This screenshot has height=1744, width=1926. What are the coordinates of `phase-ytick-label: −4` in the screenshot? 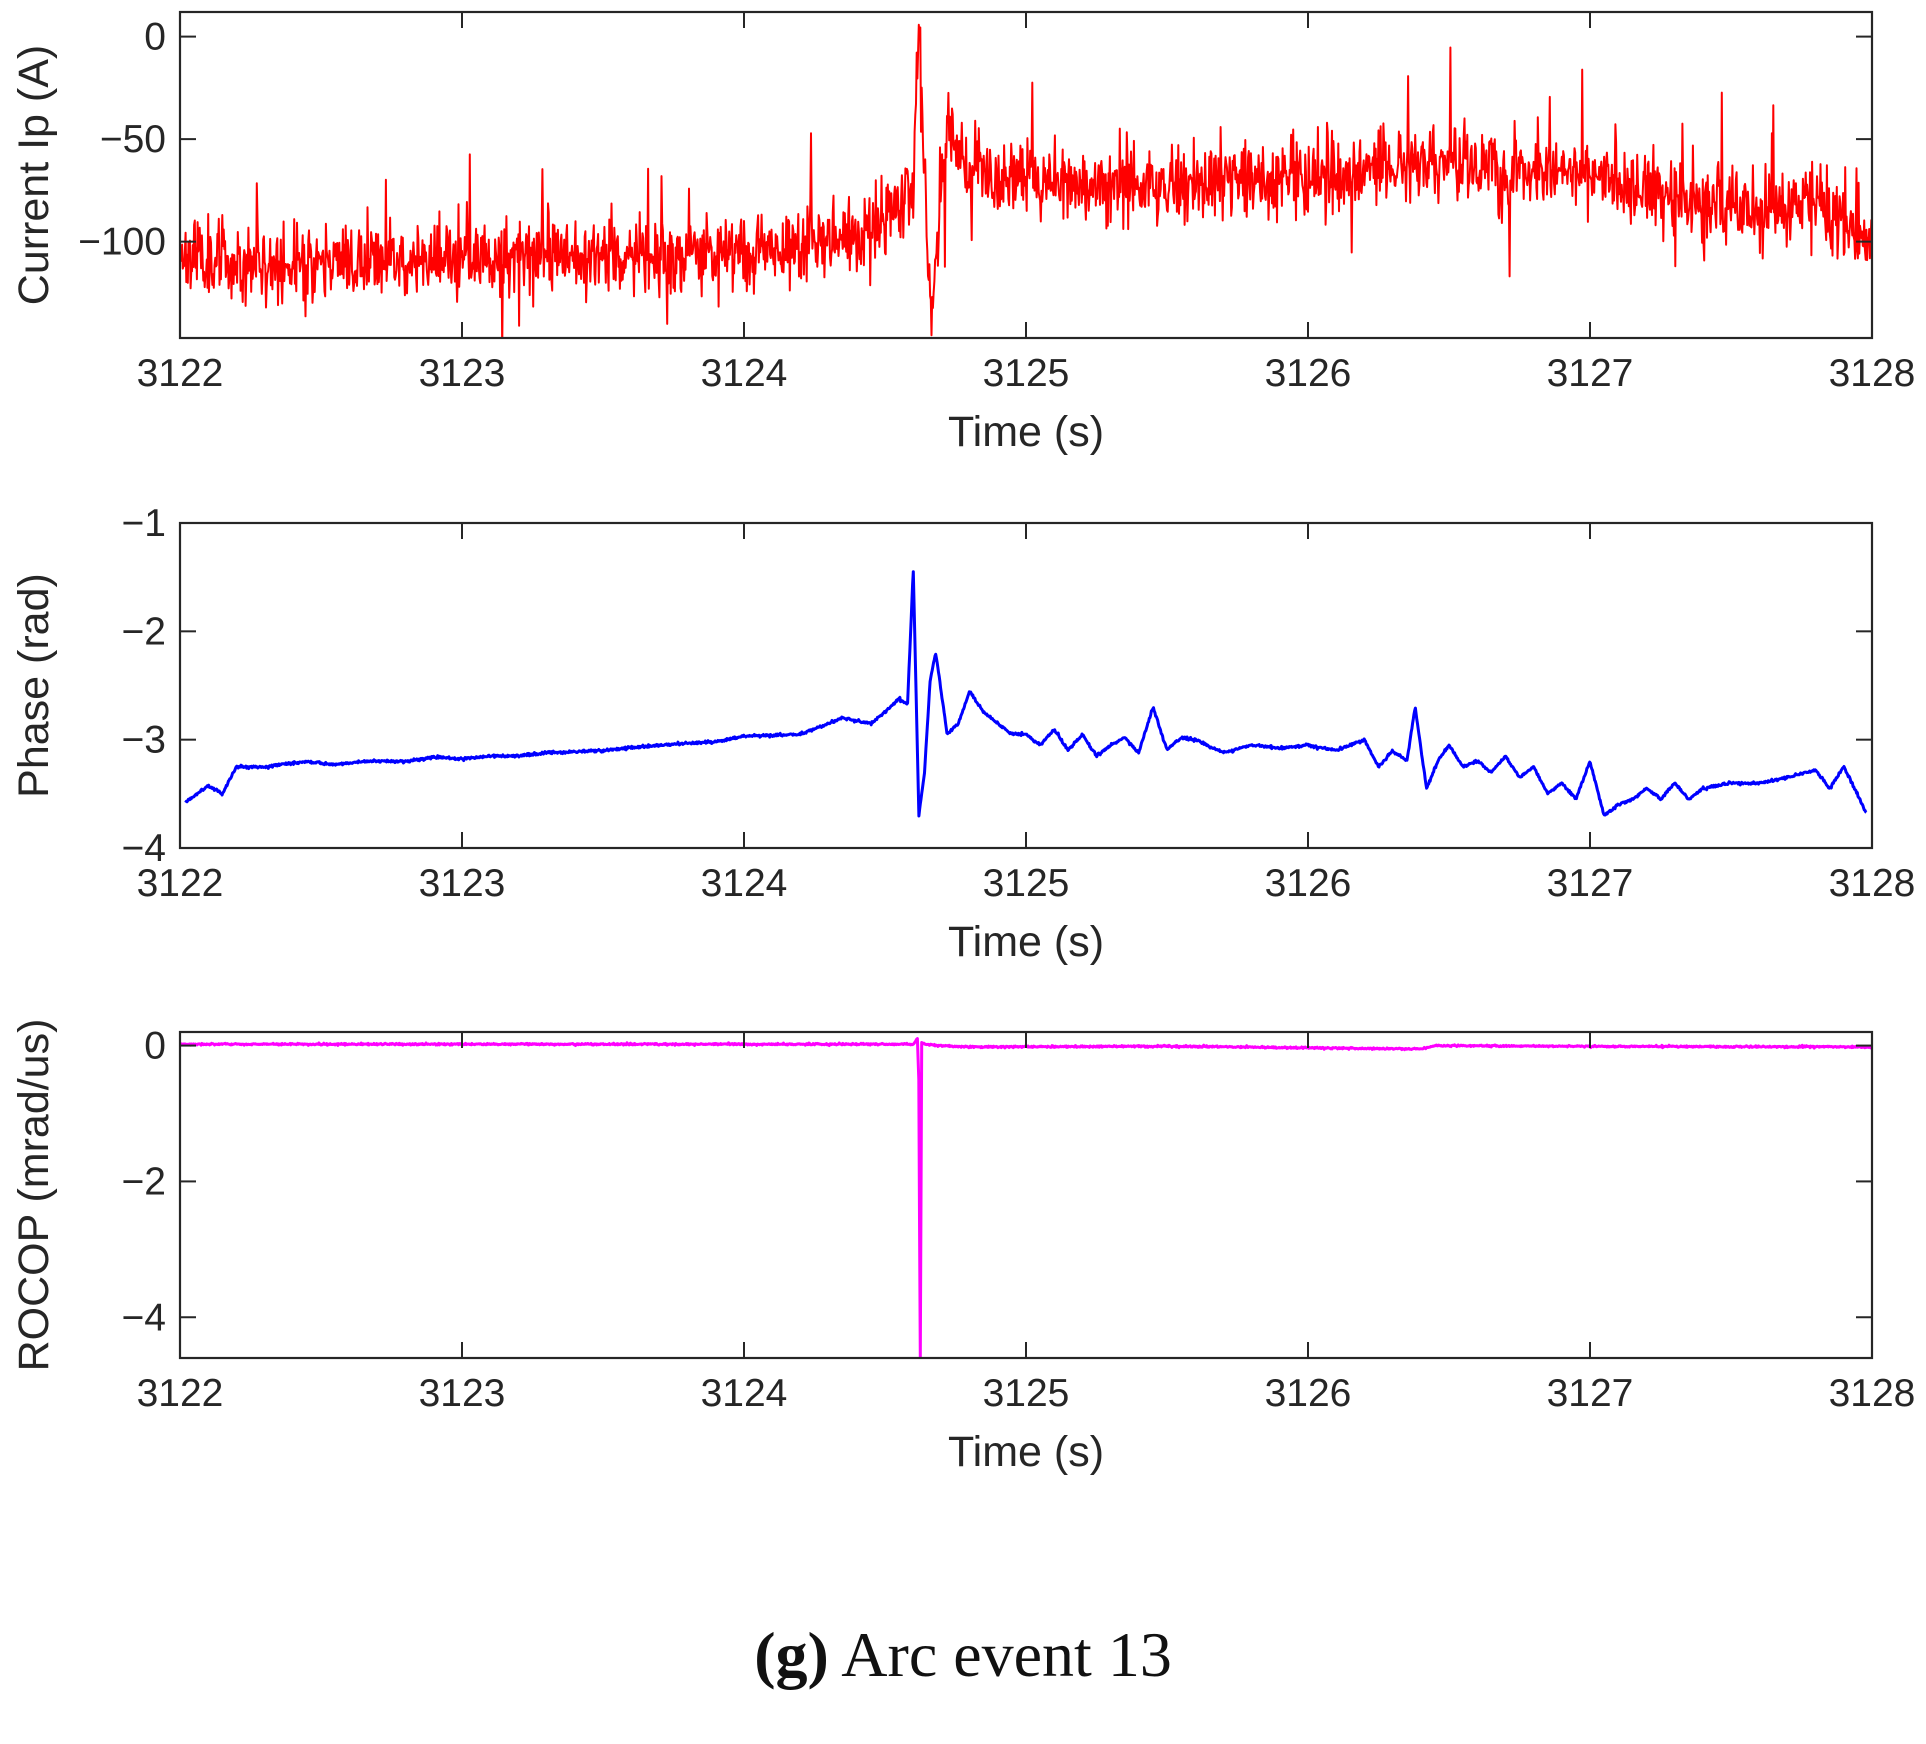 It's located at (144, 848).